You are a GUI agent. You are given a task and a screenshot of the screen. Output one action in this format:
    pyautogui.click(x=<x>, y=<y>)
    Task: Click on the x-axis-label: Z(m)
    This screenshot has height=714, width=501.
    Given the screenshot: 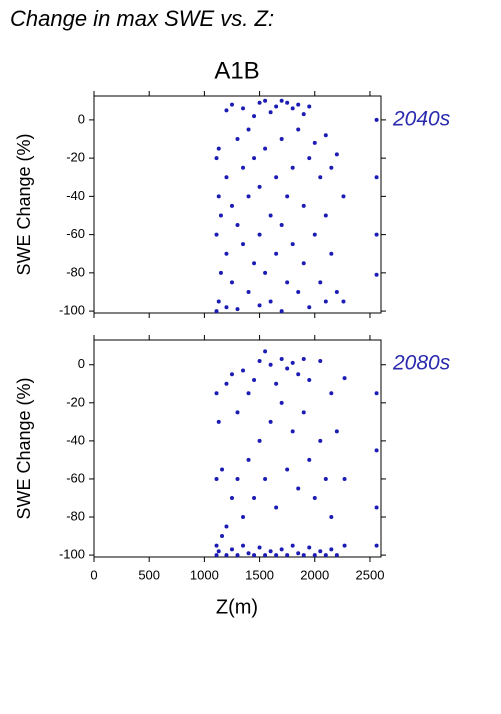 What is the action you would take?
    pyautogui.click(x=237, y=607)
    